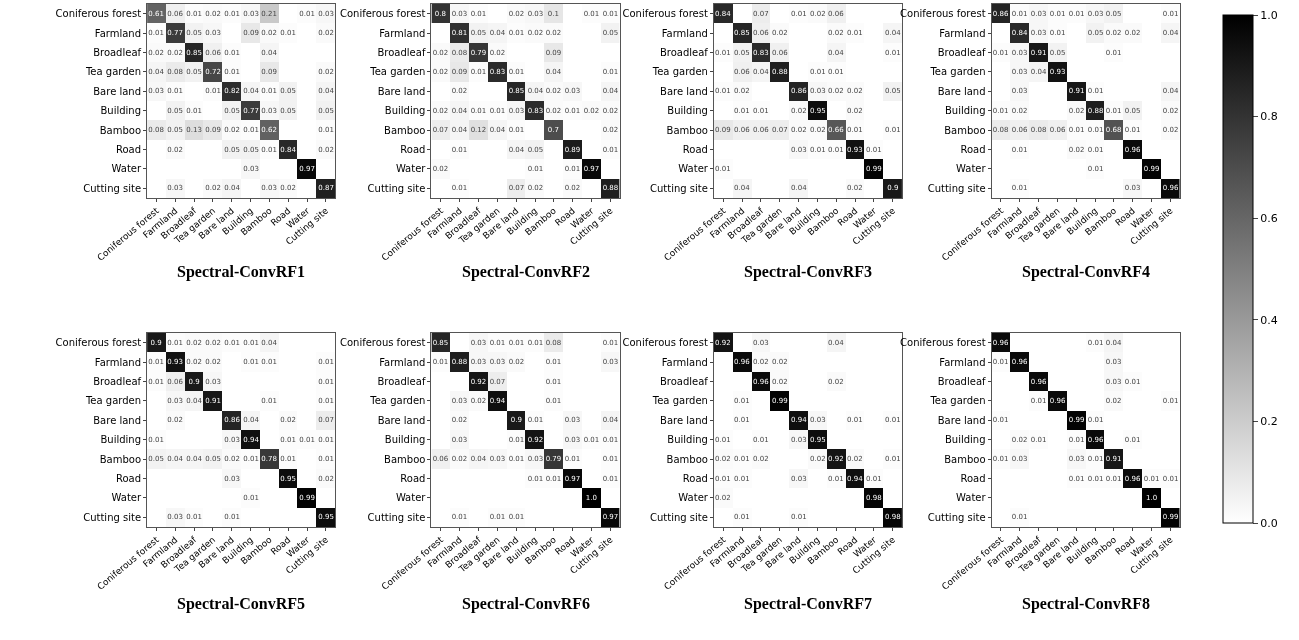  I want to click on color-bar-label: 0.4, so click(1269, 320).